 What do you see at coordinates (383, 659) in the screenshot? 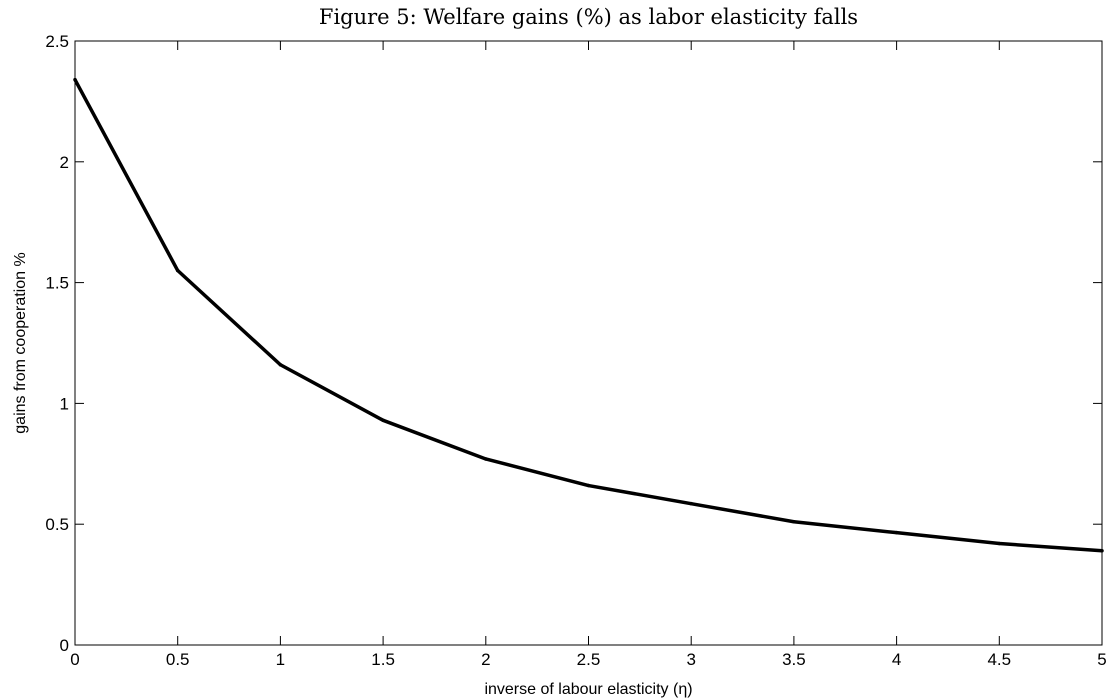
I see `x-tick-label: 1.5` at bounding box center [383, 659].